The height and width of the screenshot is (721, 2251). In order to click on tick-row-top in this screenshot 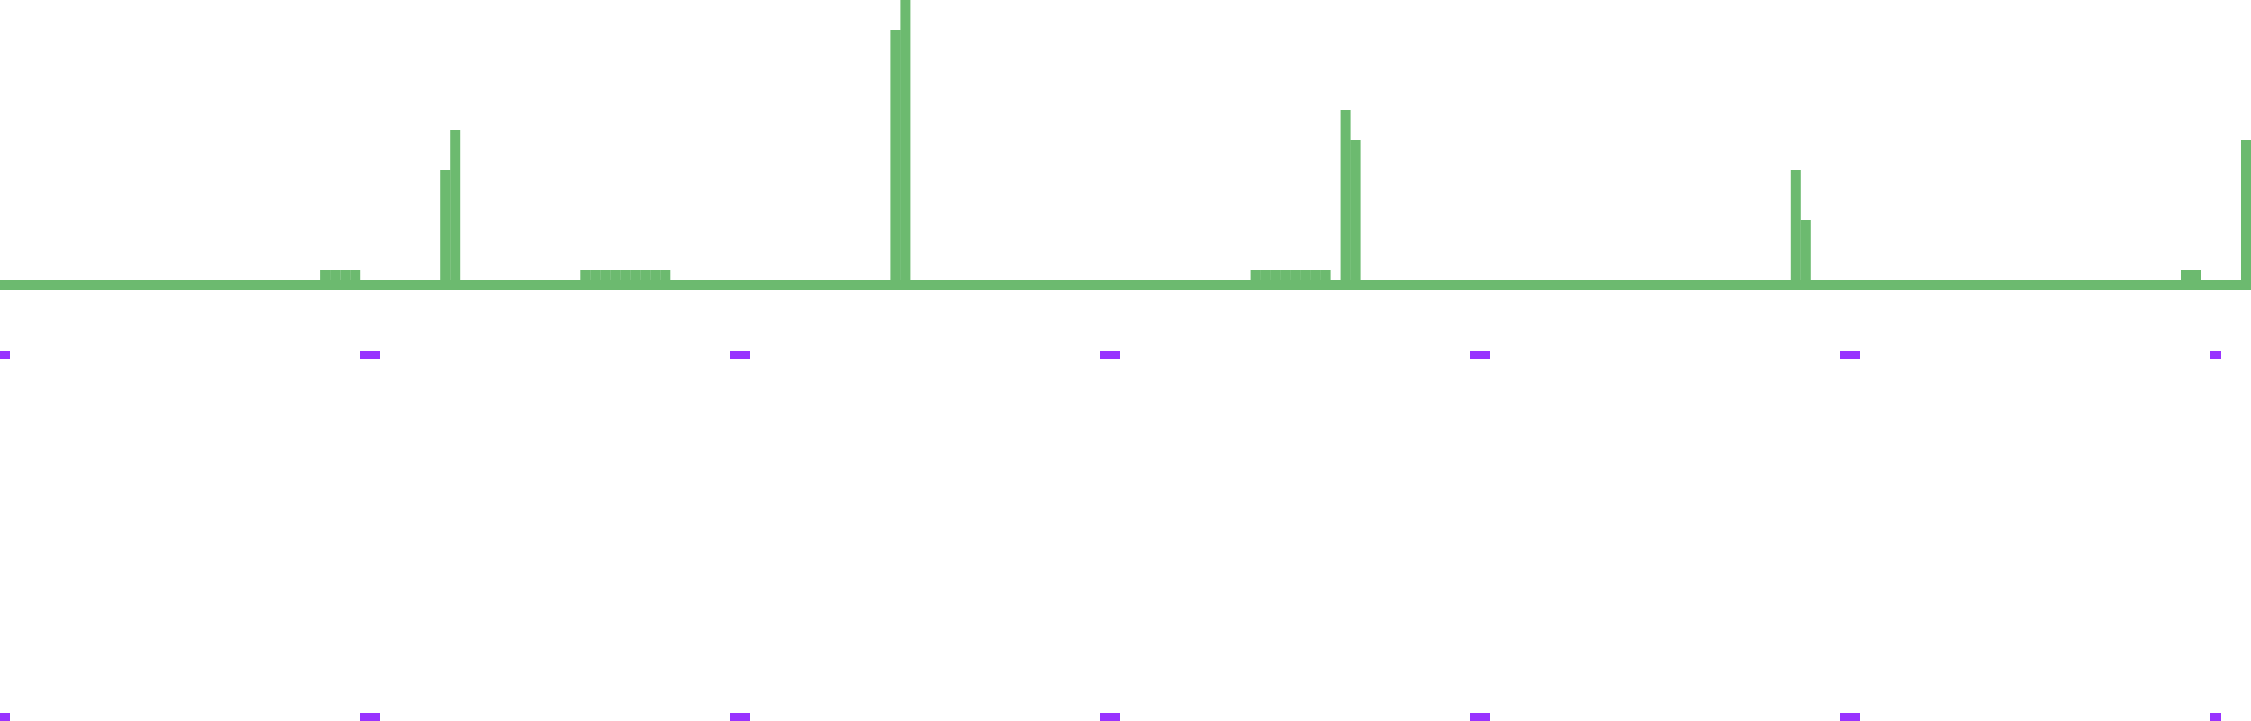, I will do `click(1110, 355)`.